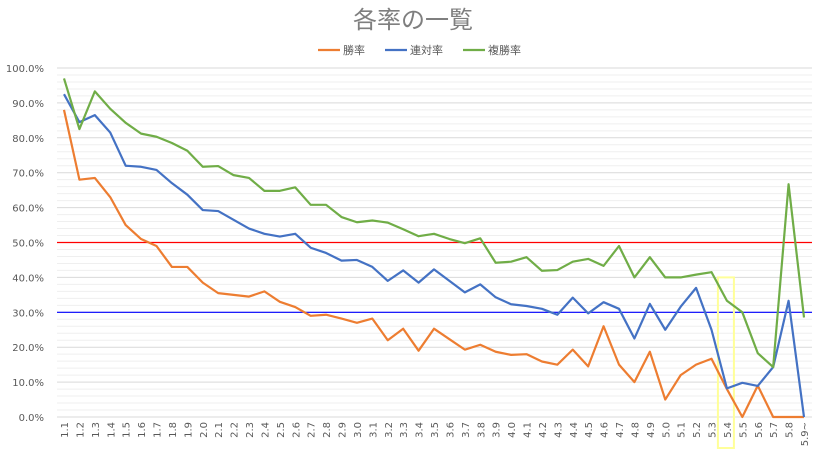 The height and width of the screenshot is (462, 826). I want to click on x-tick-label: 3.3, so click(404, 430).